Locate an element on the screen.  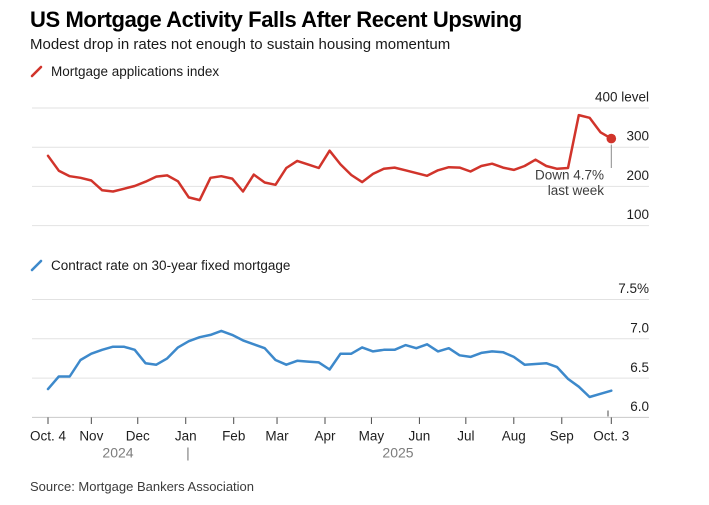
x-tick-label: May is located at coordinates (372, 436).